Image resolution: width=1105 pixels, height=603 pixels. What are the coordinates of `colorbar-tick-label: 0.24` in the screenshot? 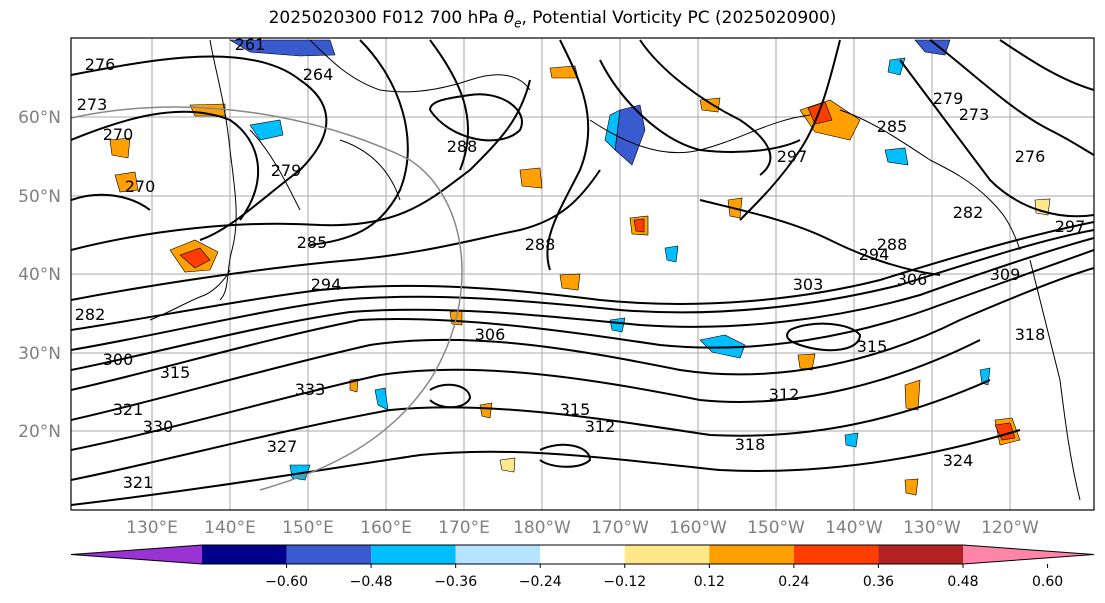 It's located at (793, 582).